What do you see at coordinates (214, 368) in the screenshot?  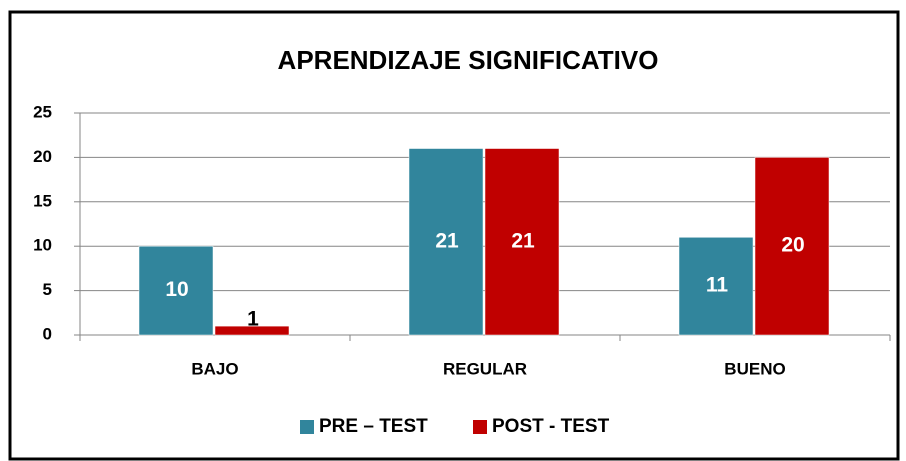 I see `x-tick-label: BAJO` at bounding box center [214, 368].